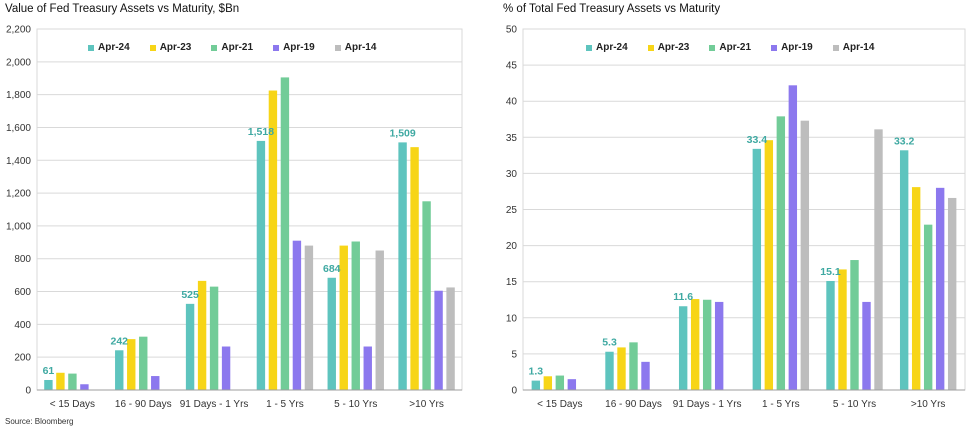  I want to click on legend-label: Apr-23, so click(175, 47).